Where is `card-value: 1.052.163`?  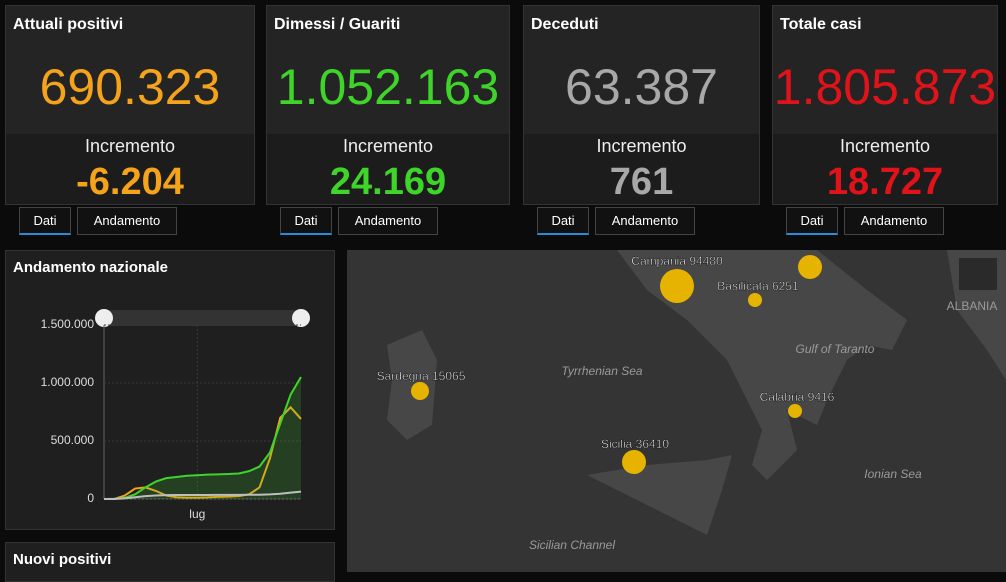 card-value: 1.052.163 is located at coordinates (388, 87).